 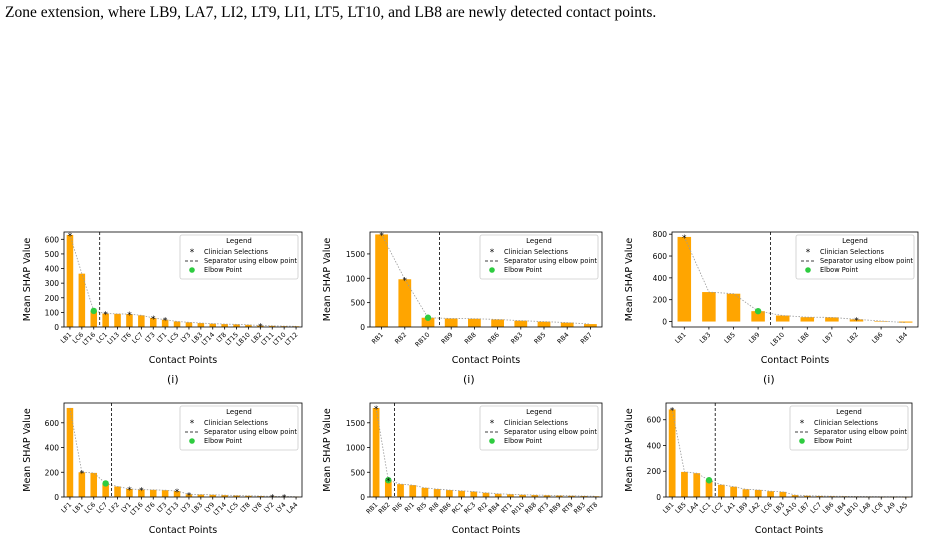 I want to click on bar-LF2, so click(x=117, y=491).